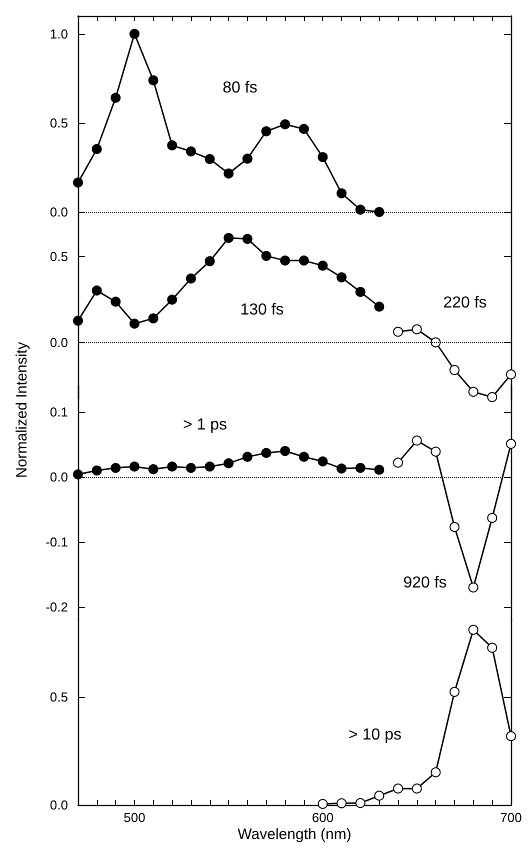  Describe the element at coordinates (262, 310) in the screenshot. I see `text: 130 fs` at that location.